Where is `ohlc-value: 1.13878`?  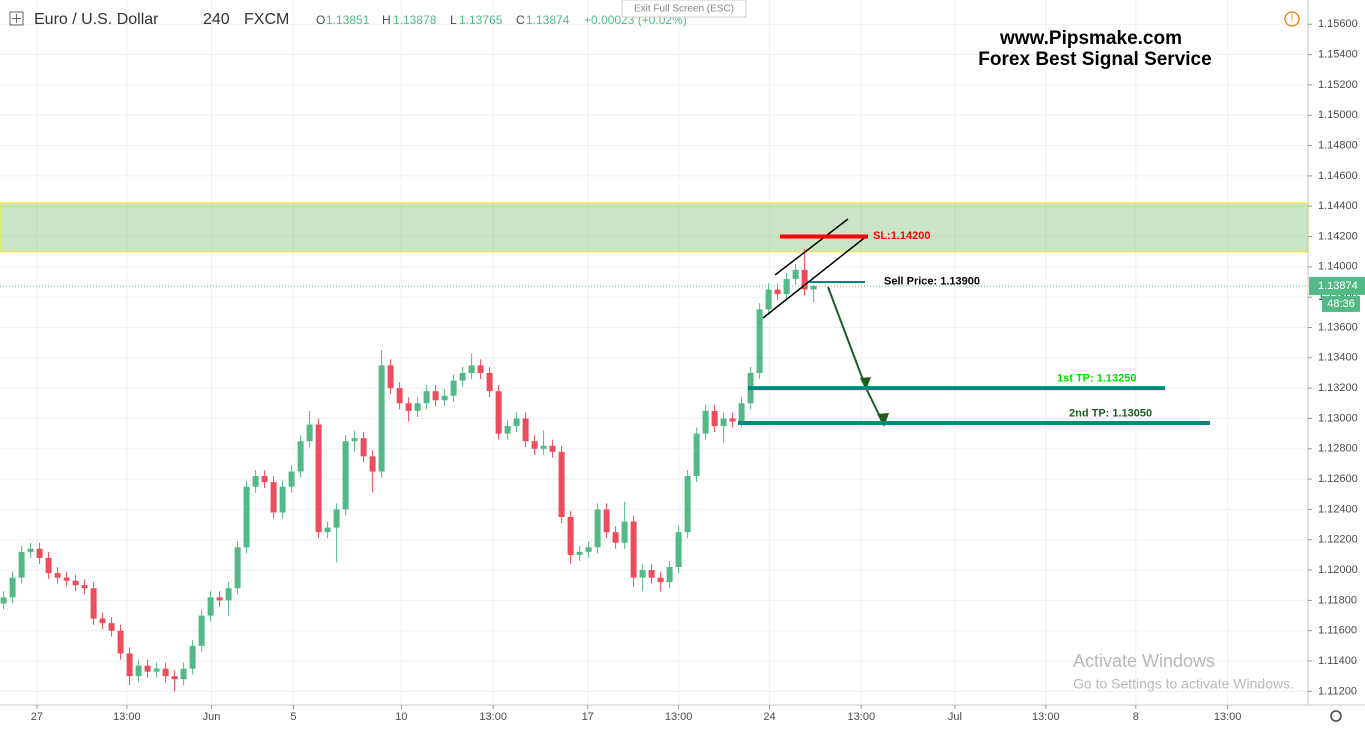
ohlc-value: 1.13878 is located at coordinates (415, 20).